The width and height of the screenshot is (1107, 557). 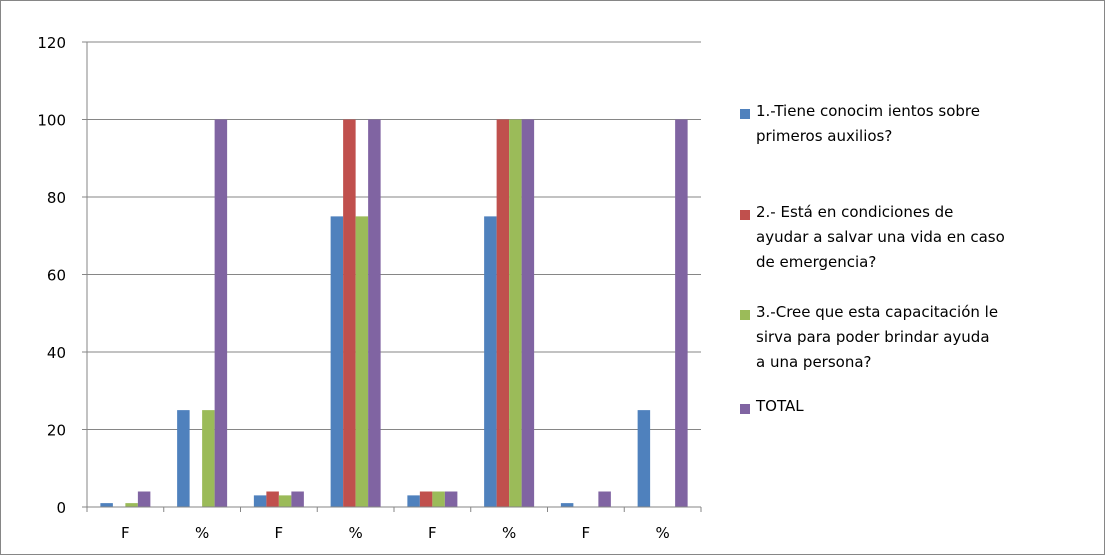 I want to click on y-tick-label: 60, so click(x=56, y=276).